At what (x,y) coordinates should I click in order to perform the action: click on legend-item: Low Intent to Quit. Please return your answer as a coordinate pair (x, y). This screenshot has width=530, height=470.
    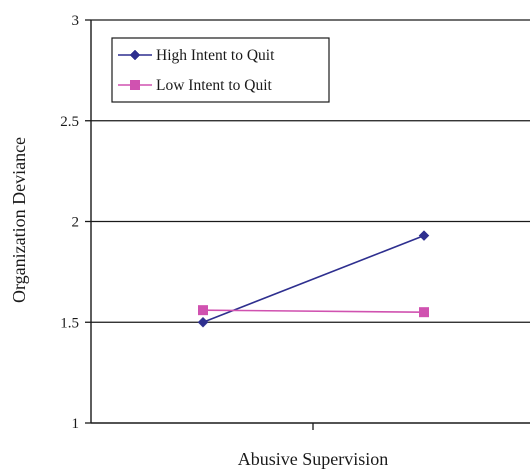
    Looking at the image, I should click on (195, 85).